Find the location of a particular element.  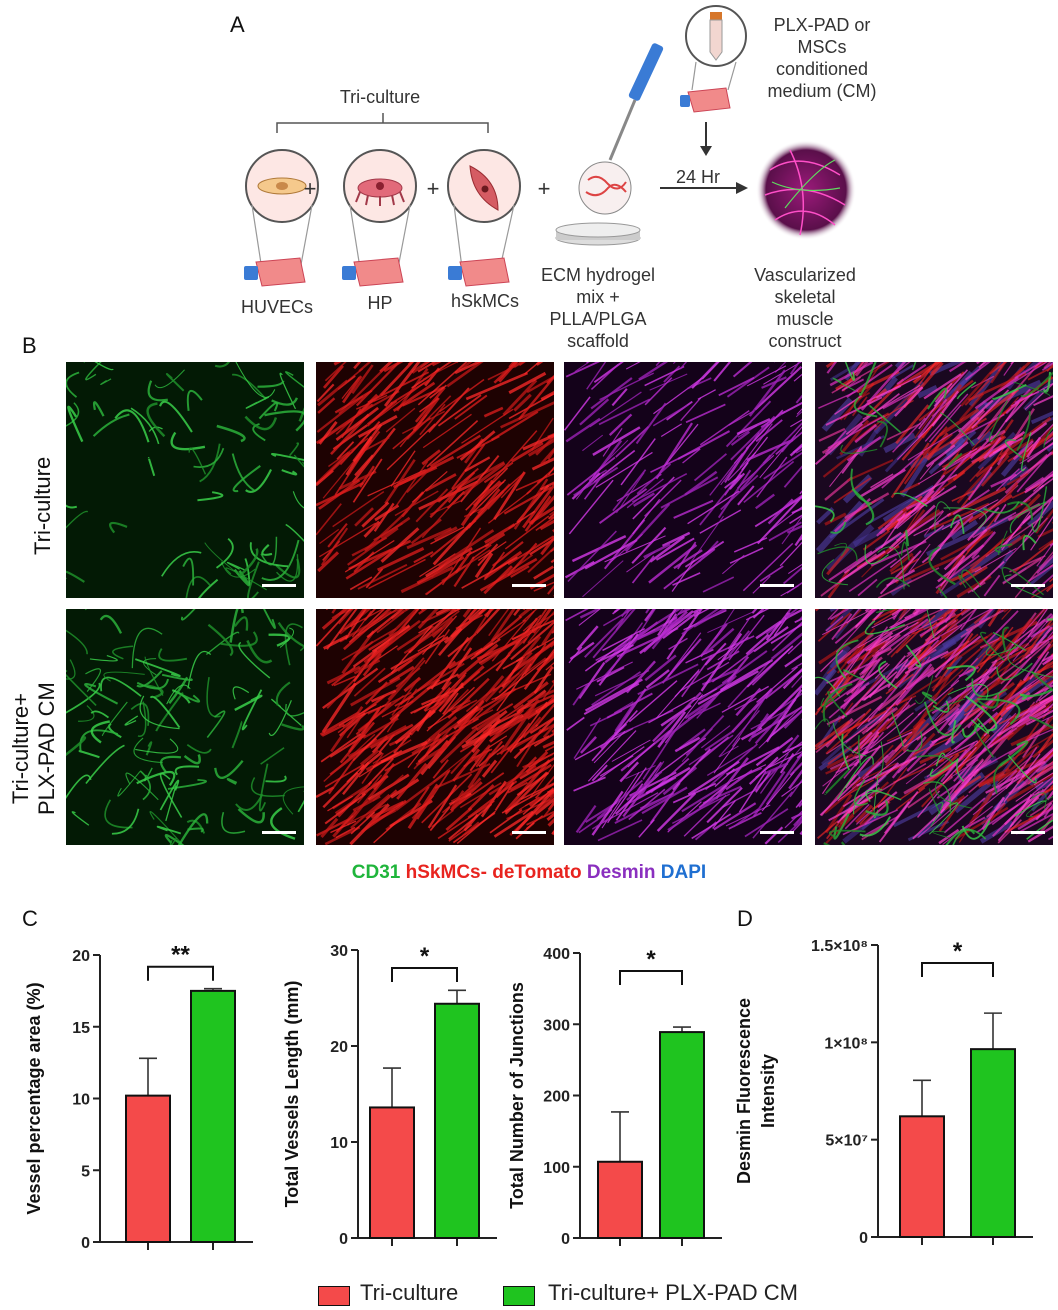

hskmc-cell-icon is located at coordinates (484, 186).